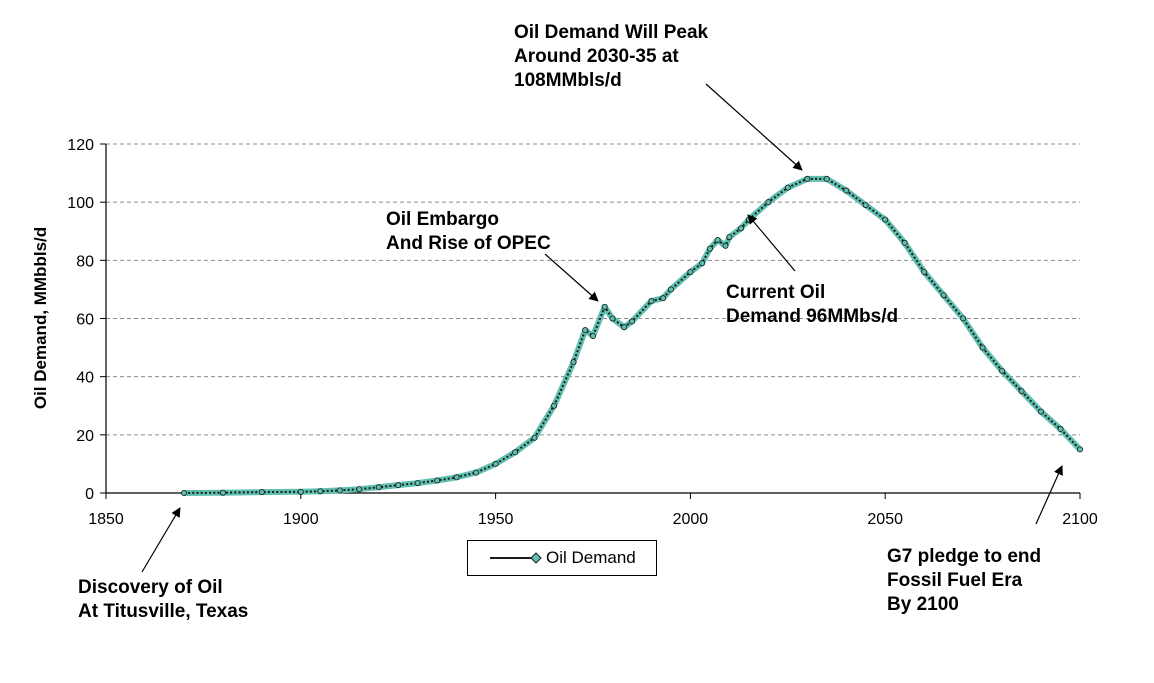 This screenshot has width=1154, height=683. Describe the element at coordinates (85, 436) in the screenshot. I see `y-tick-label-20: 20` at that location.